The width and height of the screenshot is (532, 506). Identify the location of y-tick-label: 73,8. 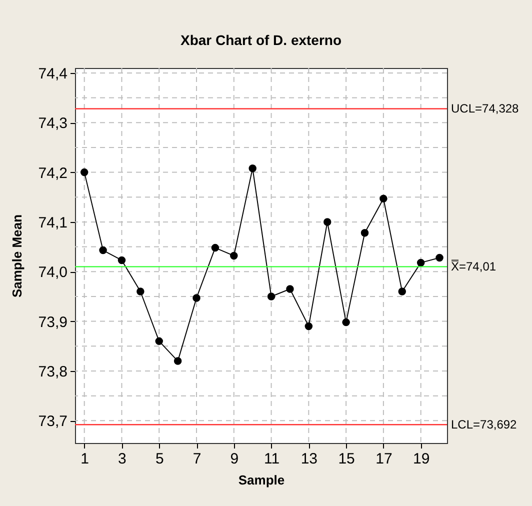
(53, 371).